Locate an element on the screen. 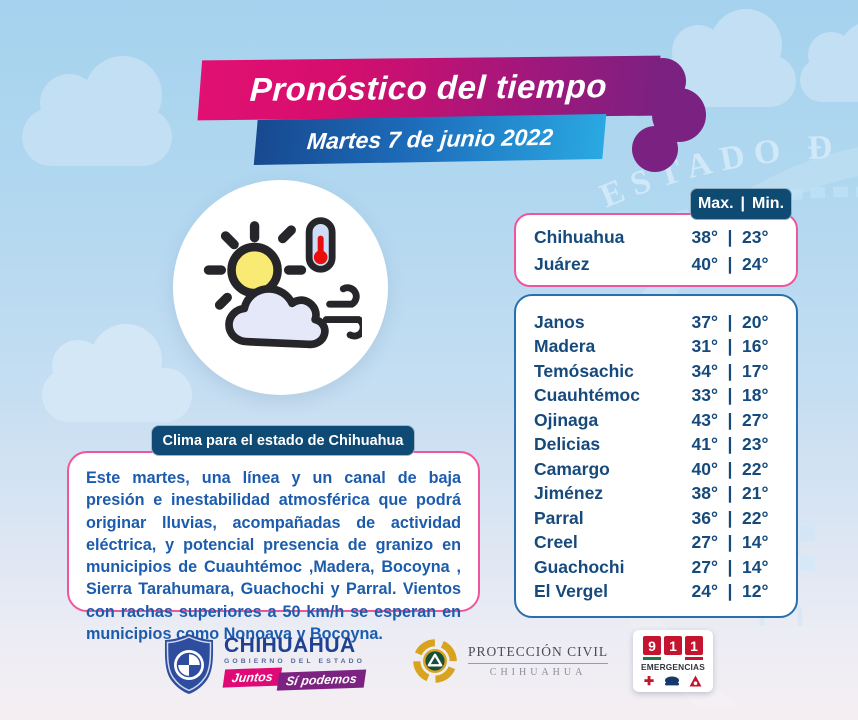  city-name: Juárez is located at coordinates (562, 264).